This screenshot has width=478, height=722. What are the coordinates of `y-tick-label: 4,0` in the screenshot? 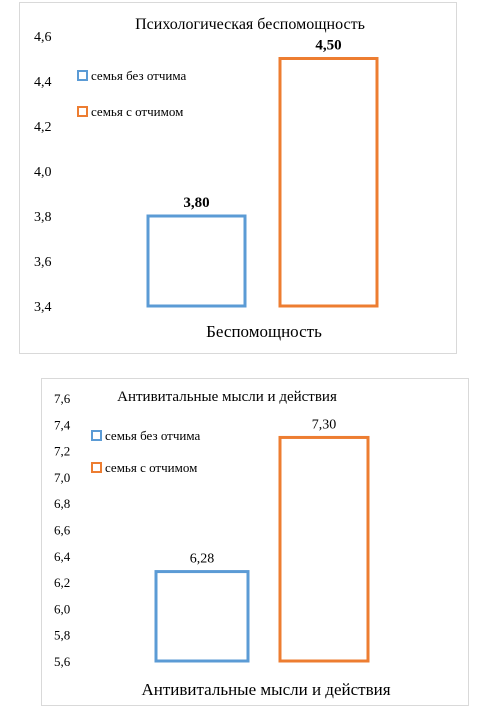 It's located at (43, 172).